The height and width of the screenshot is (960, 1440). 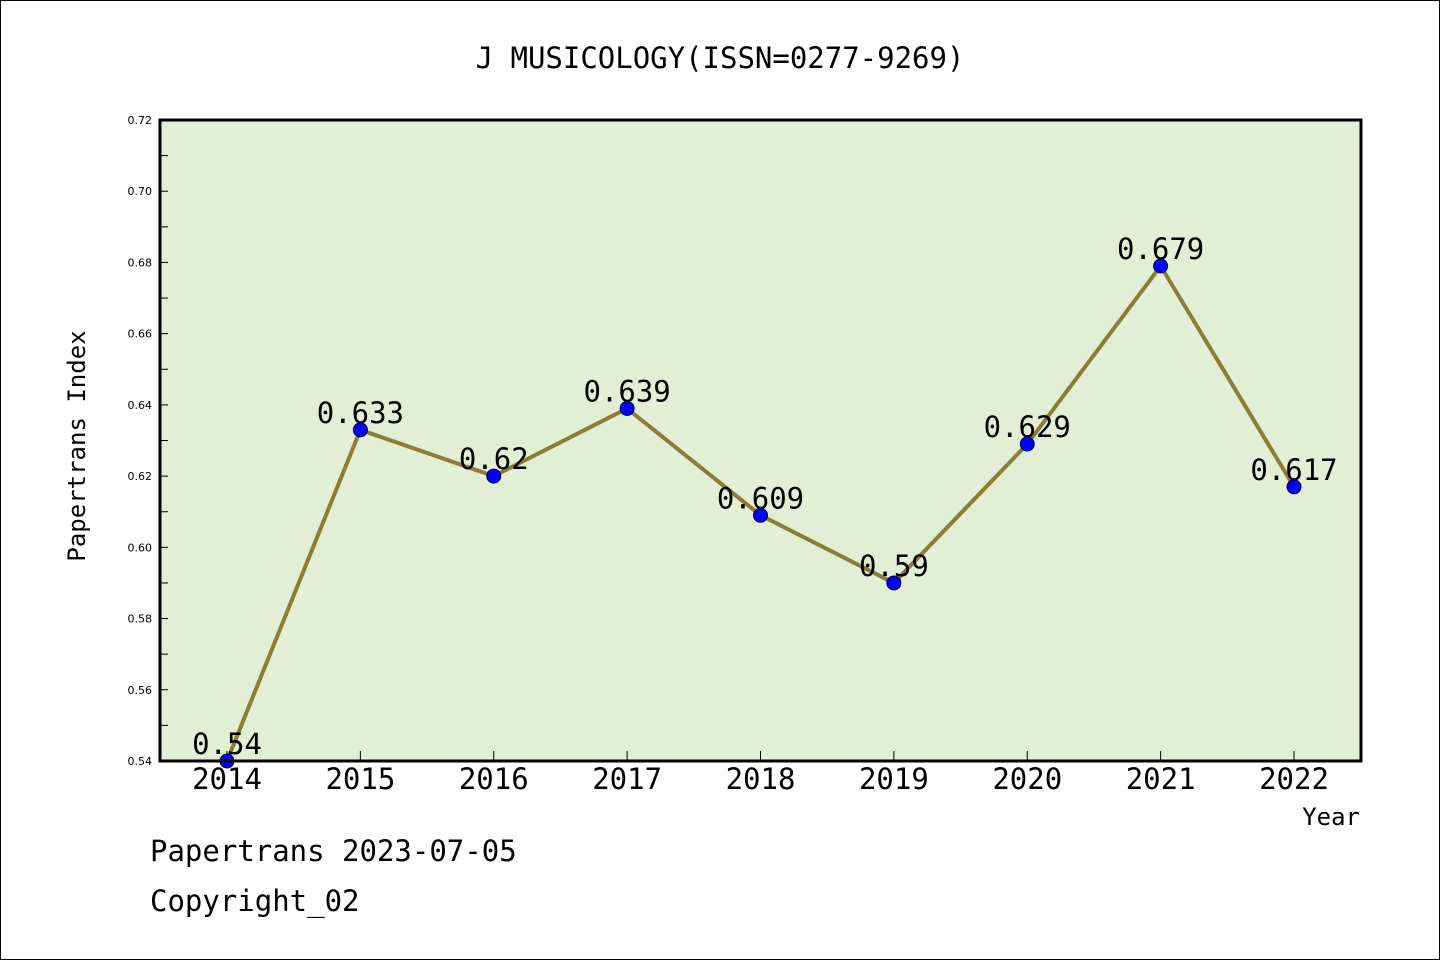 What do you see at coordinates (140, 761) in the screenshot?
I see `y-tick-label: 0.54` at bounding box center [140, 761].